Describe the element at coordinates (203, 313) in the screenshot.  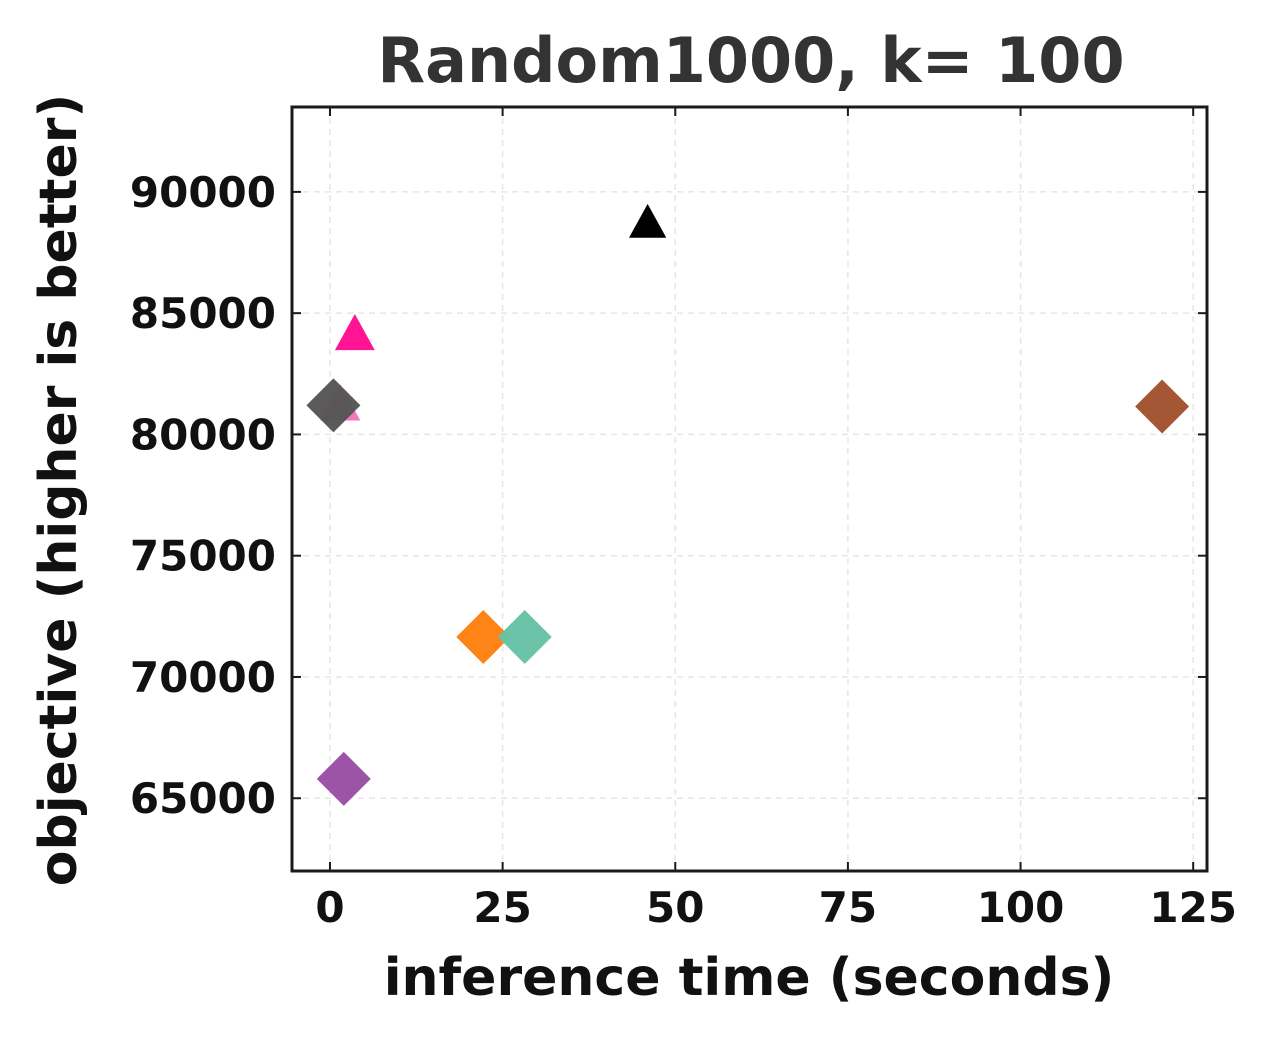
I see `y-tick-label: 85000` at that location.